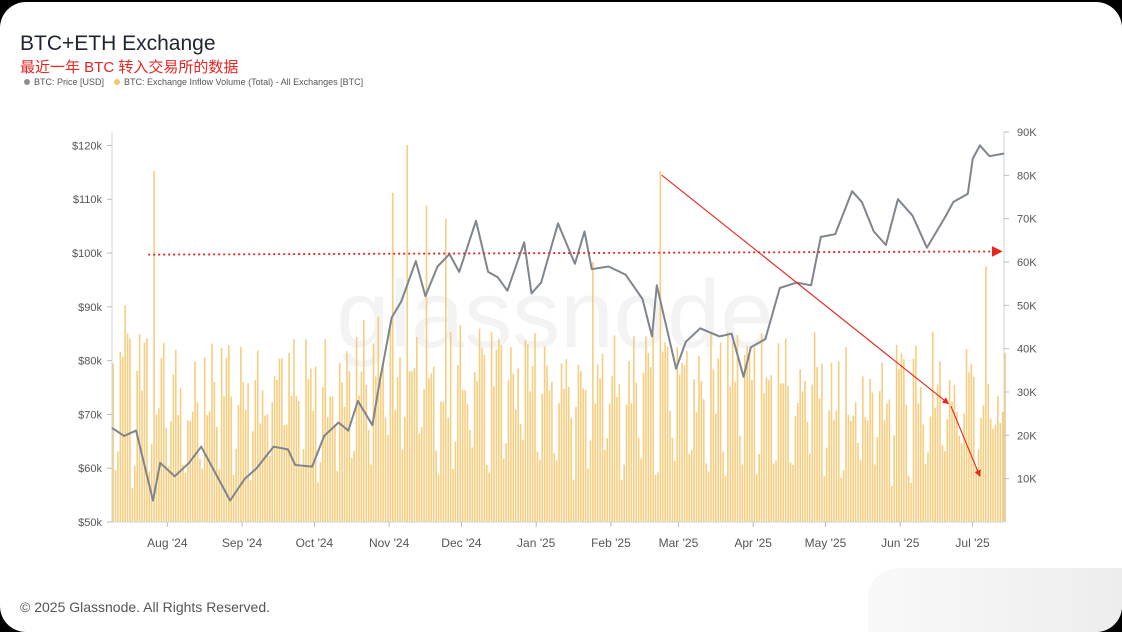  I want to click on x-tick-label: Apr '25, so click(753, 543).